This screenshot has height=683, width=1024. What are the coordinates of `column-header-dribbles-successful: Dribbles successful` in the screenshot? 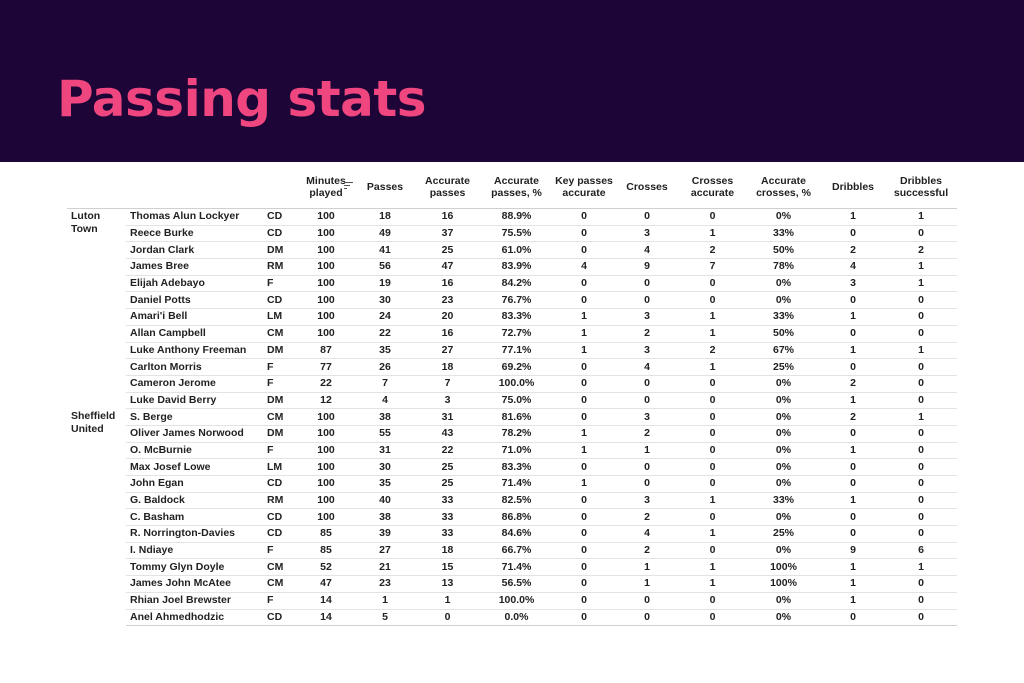 It's located at (921, 187).